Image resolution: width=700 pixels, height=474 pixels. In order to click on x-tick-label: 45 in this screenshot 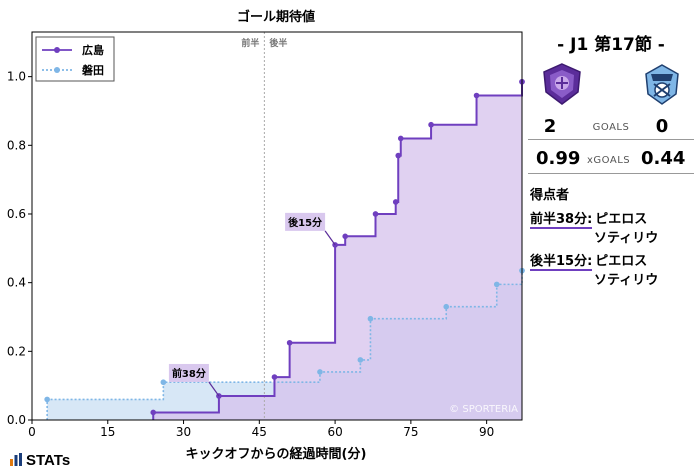, I will do `click(259, 432)`.